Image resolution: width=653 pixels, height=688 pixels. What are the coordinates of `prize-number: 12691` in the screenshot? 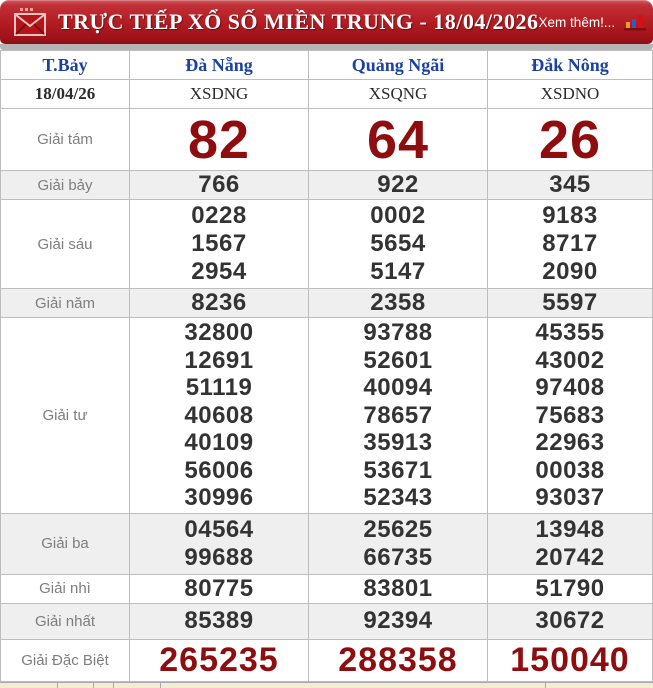 It's located at (219, 360).